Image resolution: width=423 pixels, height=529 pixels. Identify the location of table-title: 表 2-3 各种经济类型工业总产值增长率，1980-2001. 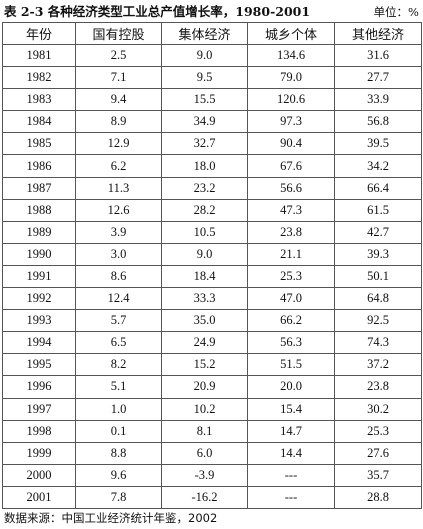
(157, 11).